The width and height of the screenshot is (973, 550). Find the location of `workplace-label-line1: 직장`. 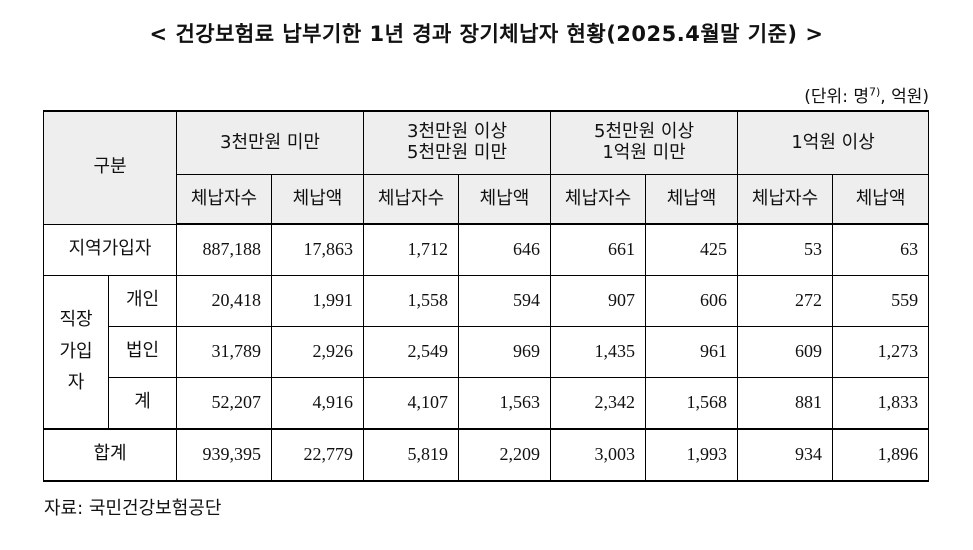

workplace-label-line1: 직장 is located at coordinates (76, 320).